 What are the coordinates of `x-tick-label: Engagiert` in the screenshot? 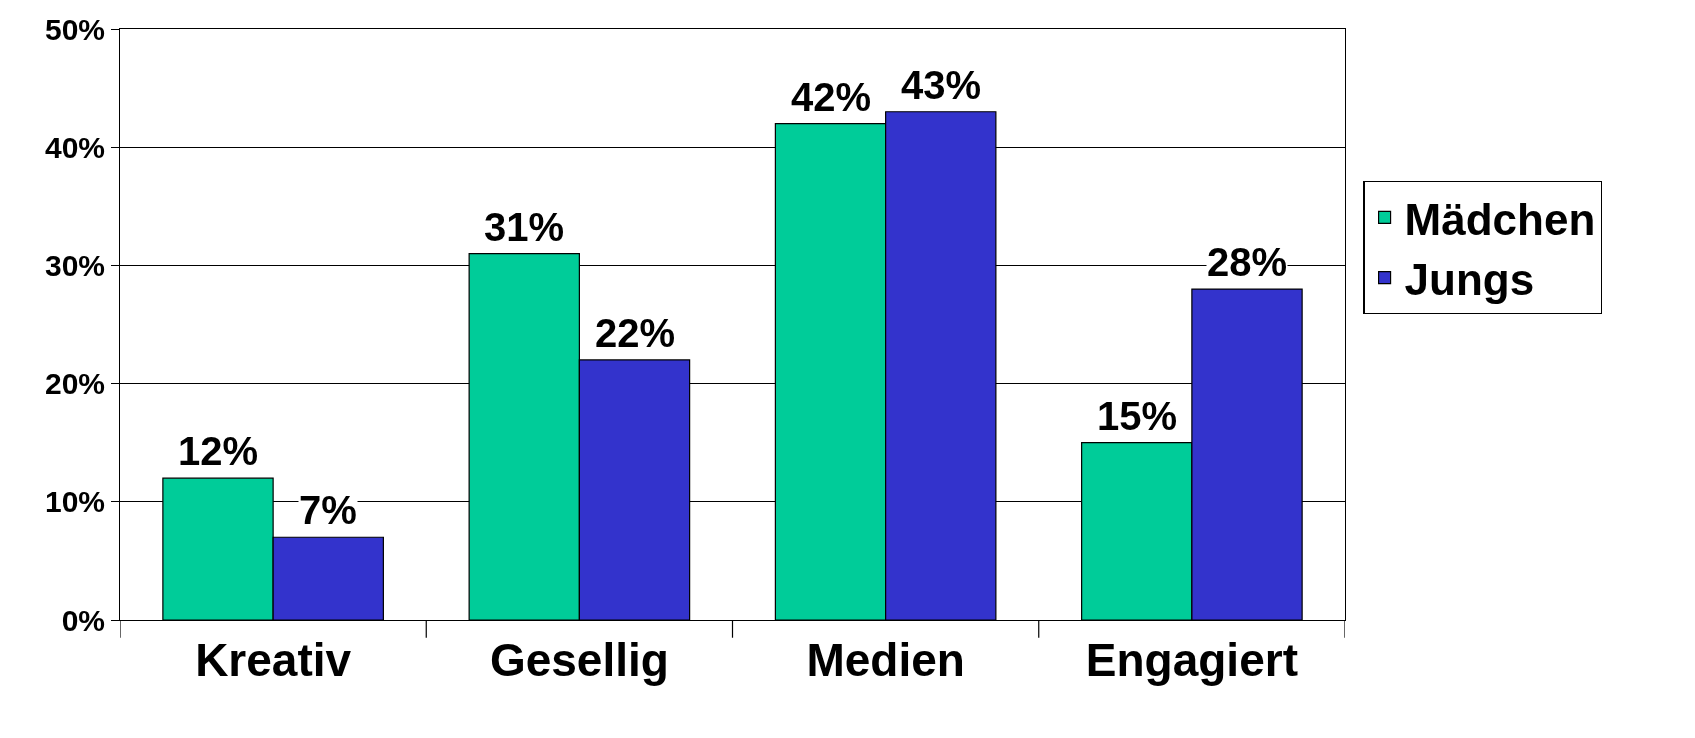 It's located at (1191, 660).